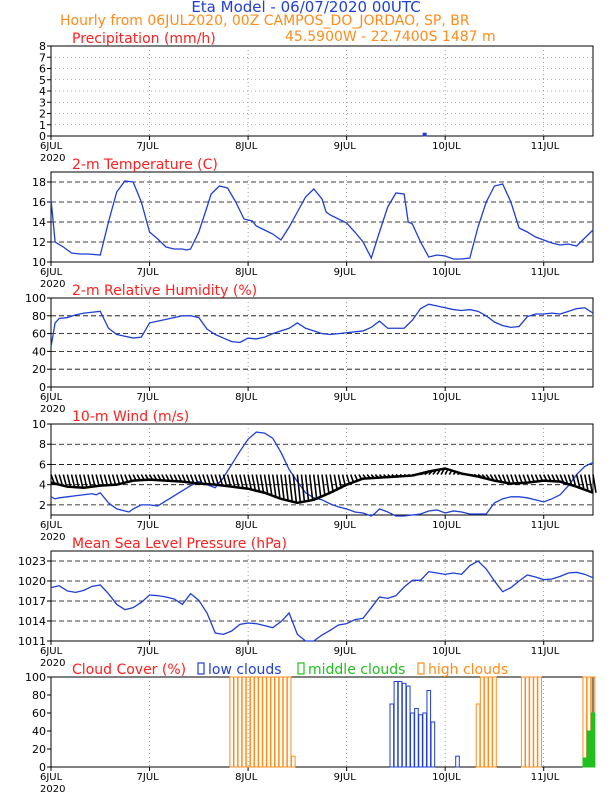 The height and width of the screenshot is (792, 612). Describe the element at coordinates (148, 525) in the screenshot. I see `wind-xtick-label: 7JUL` at that location.